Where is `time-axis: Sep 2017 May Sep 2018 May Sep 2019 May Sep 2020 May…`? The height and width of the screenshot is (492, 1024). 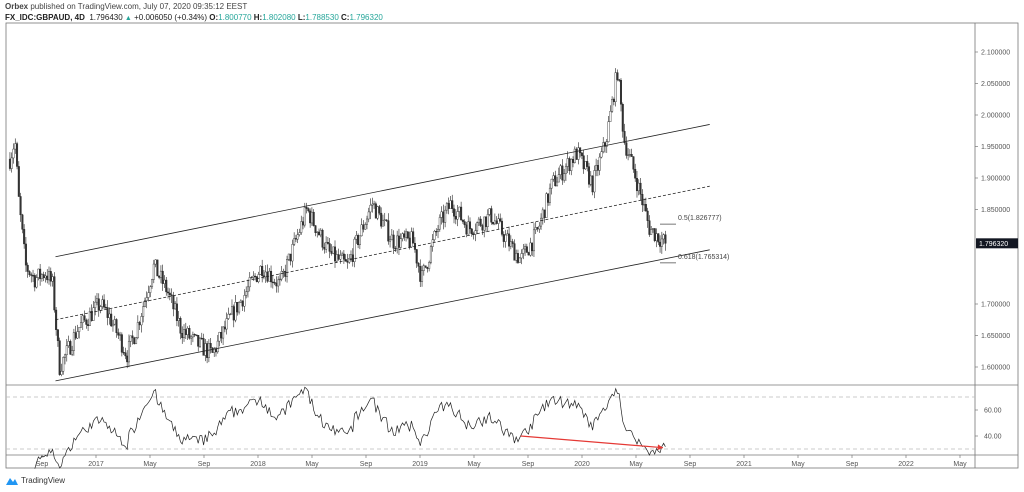 time-axis: Sep 2017 May Sep 2018 May Sep 2019 May Sep 2020 May… is located at coordinates (501, 461).